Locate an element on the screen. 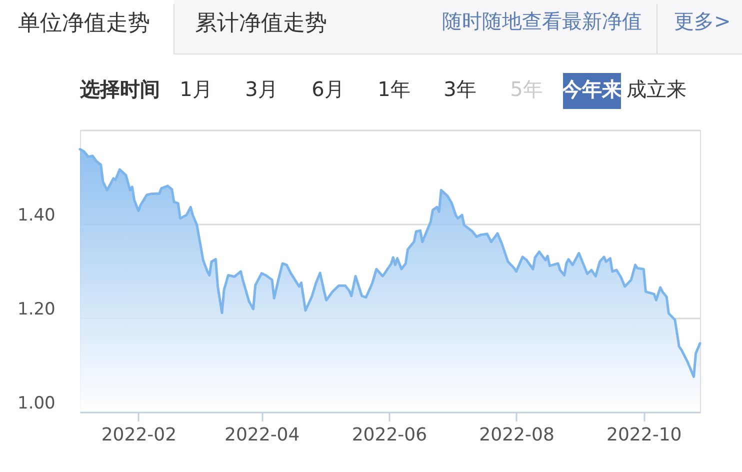 The width and height of the screenshot is (742, 472). x-tick-label: 2022-06 is located at coordinates (390, 435).